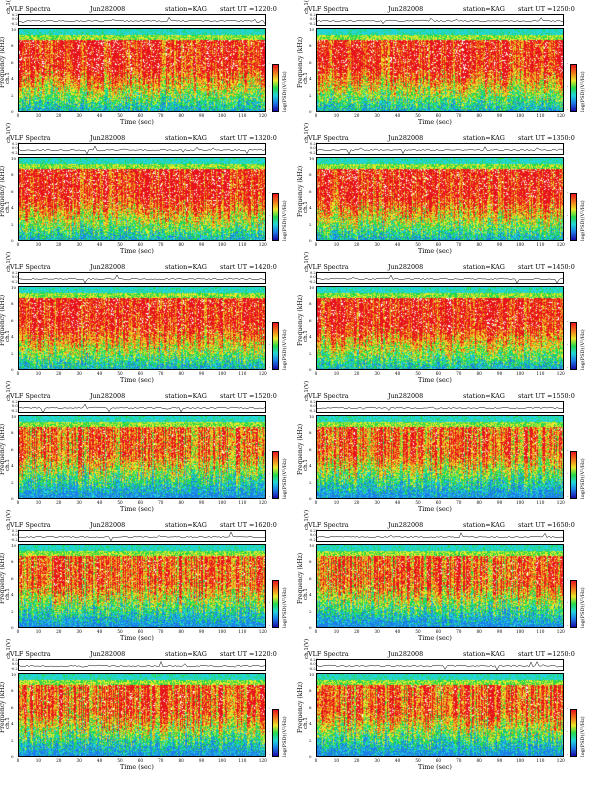 The height and width of the screenshot is (792, 612). Describe the element at coordinates (242, 115) in the screenshot. I see `x-tick-label: 110` at that location.